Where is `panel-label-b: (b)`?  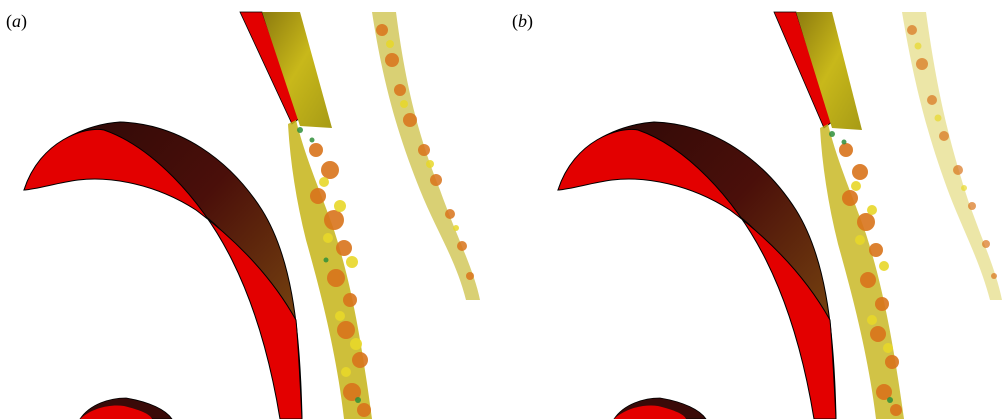
panel-label-b: (b) is located at coordinates (522, 21).